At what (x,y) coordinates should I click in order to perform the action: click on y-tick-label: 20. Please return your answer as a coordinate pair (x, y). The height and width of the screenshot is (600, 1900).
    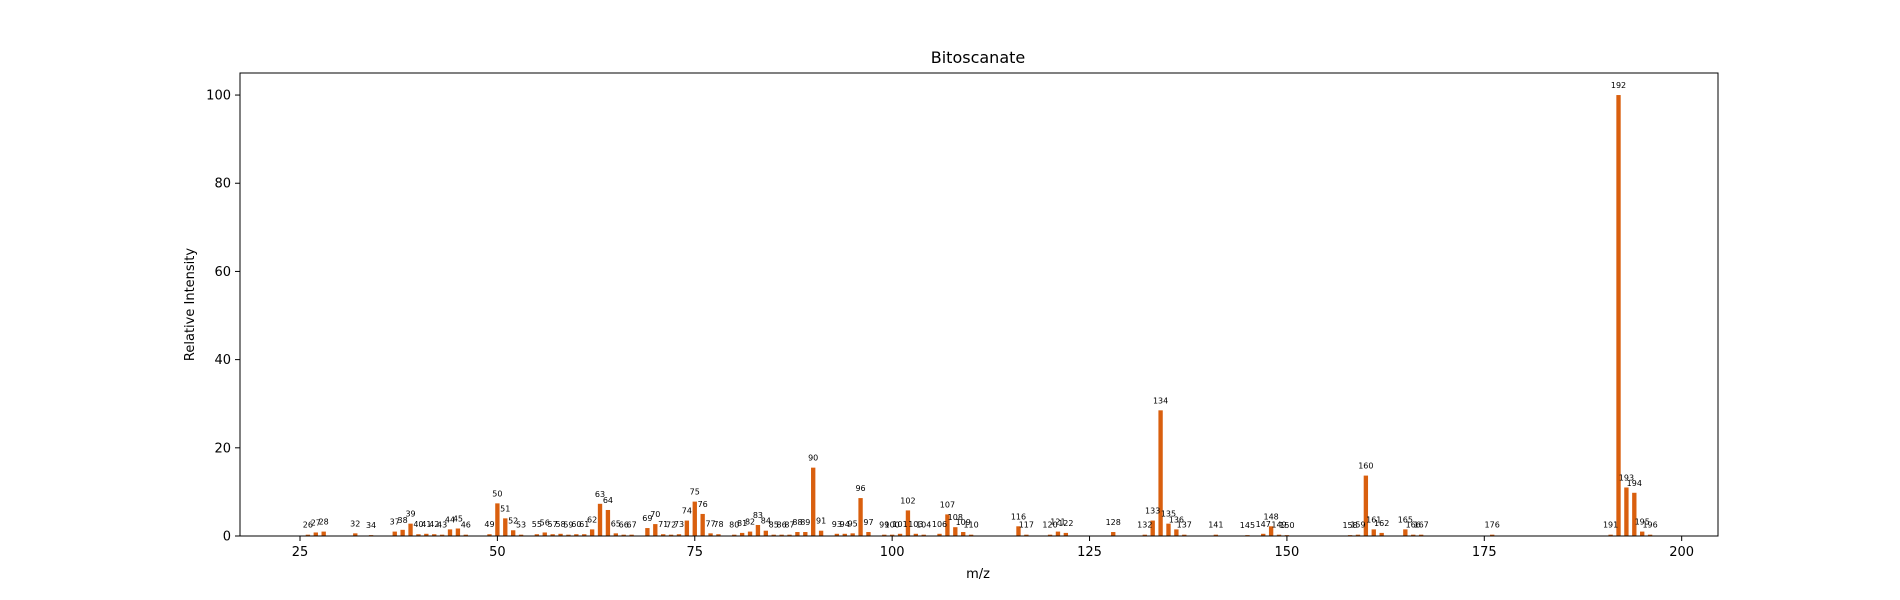
    Looking at the image, I should click on (222, 448).